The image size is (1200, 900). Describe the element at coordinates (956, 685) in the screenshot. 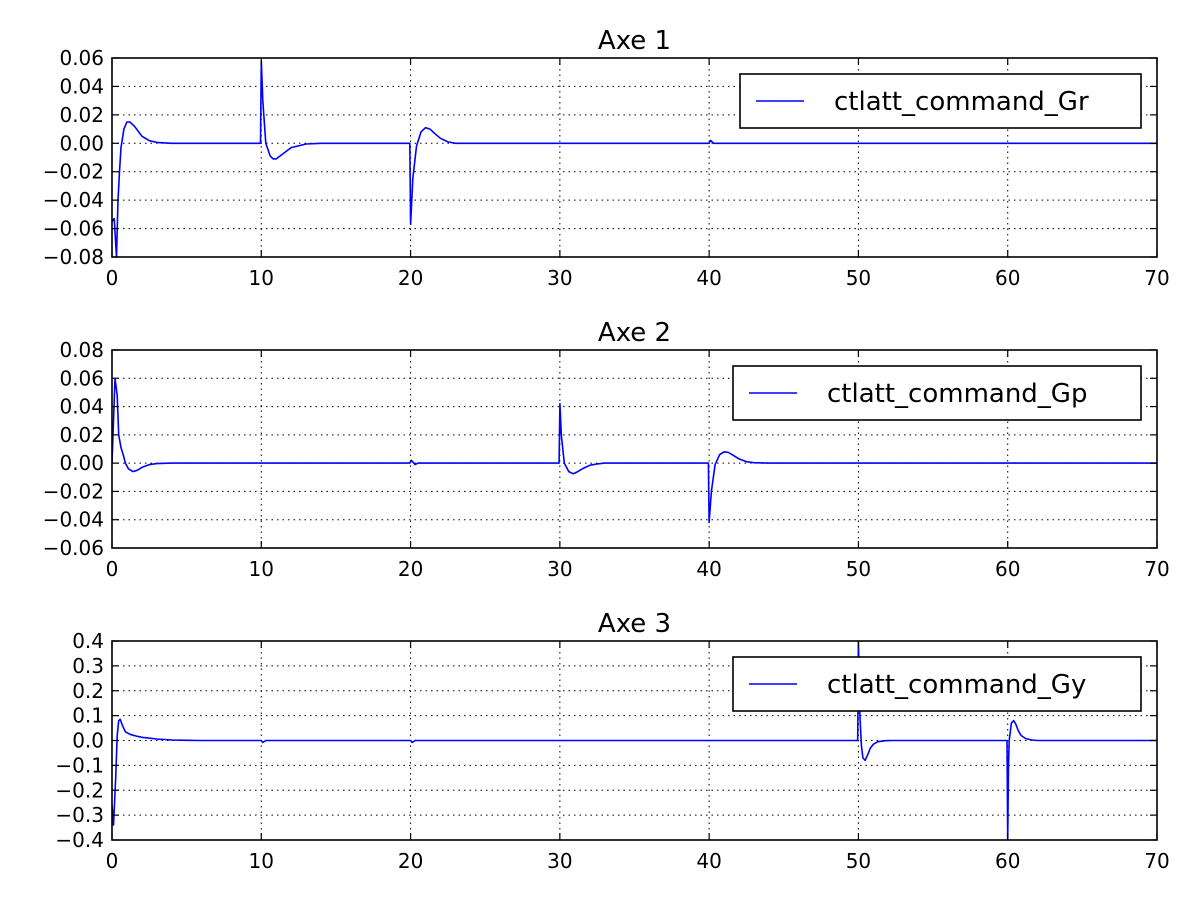

I see `legend-label: ctlatt_command_Gy` at that location.